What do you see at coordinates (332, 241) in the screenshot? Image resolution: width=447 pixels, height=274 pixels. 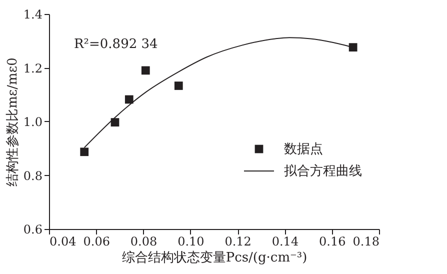 I see `x-tick-label: 0.16` at bounding box center [332, 241].